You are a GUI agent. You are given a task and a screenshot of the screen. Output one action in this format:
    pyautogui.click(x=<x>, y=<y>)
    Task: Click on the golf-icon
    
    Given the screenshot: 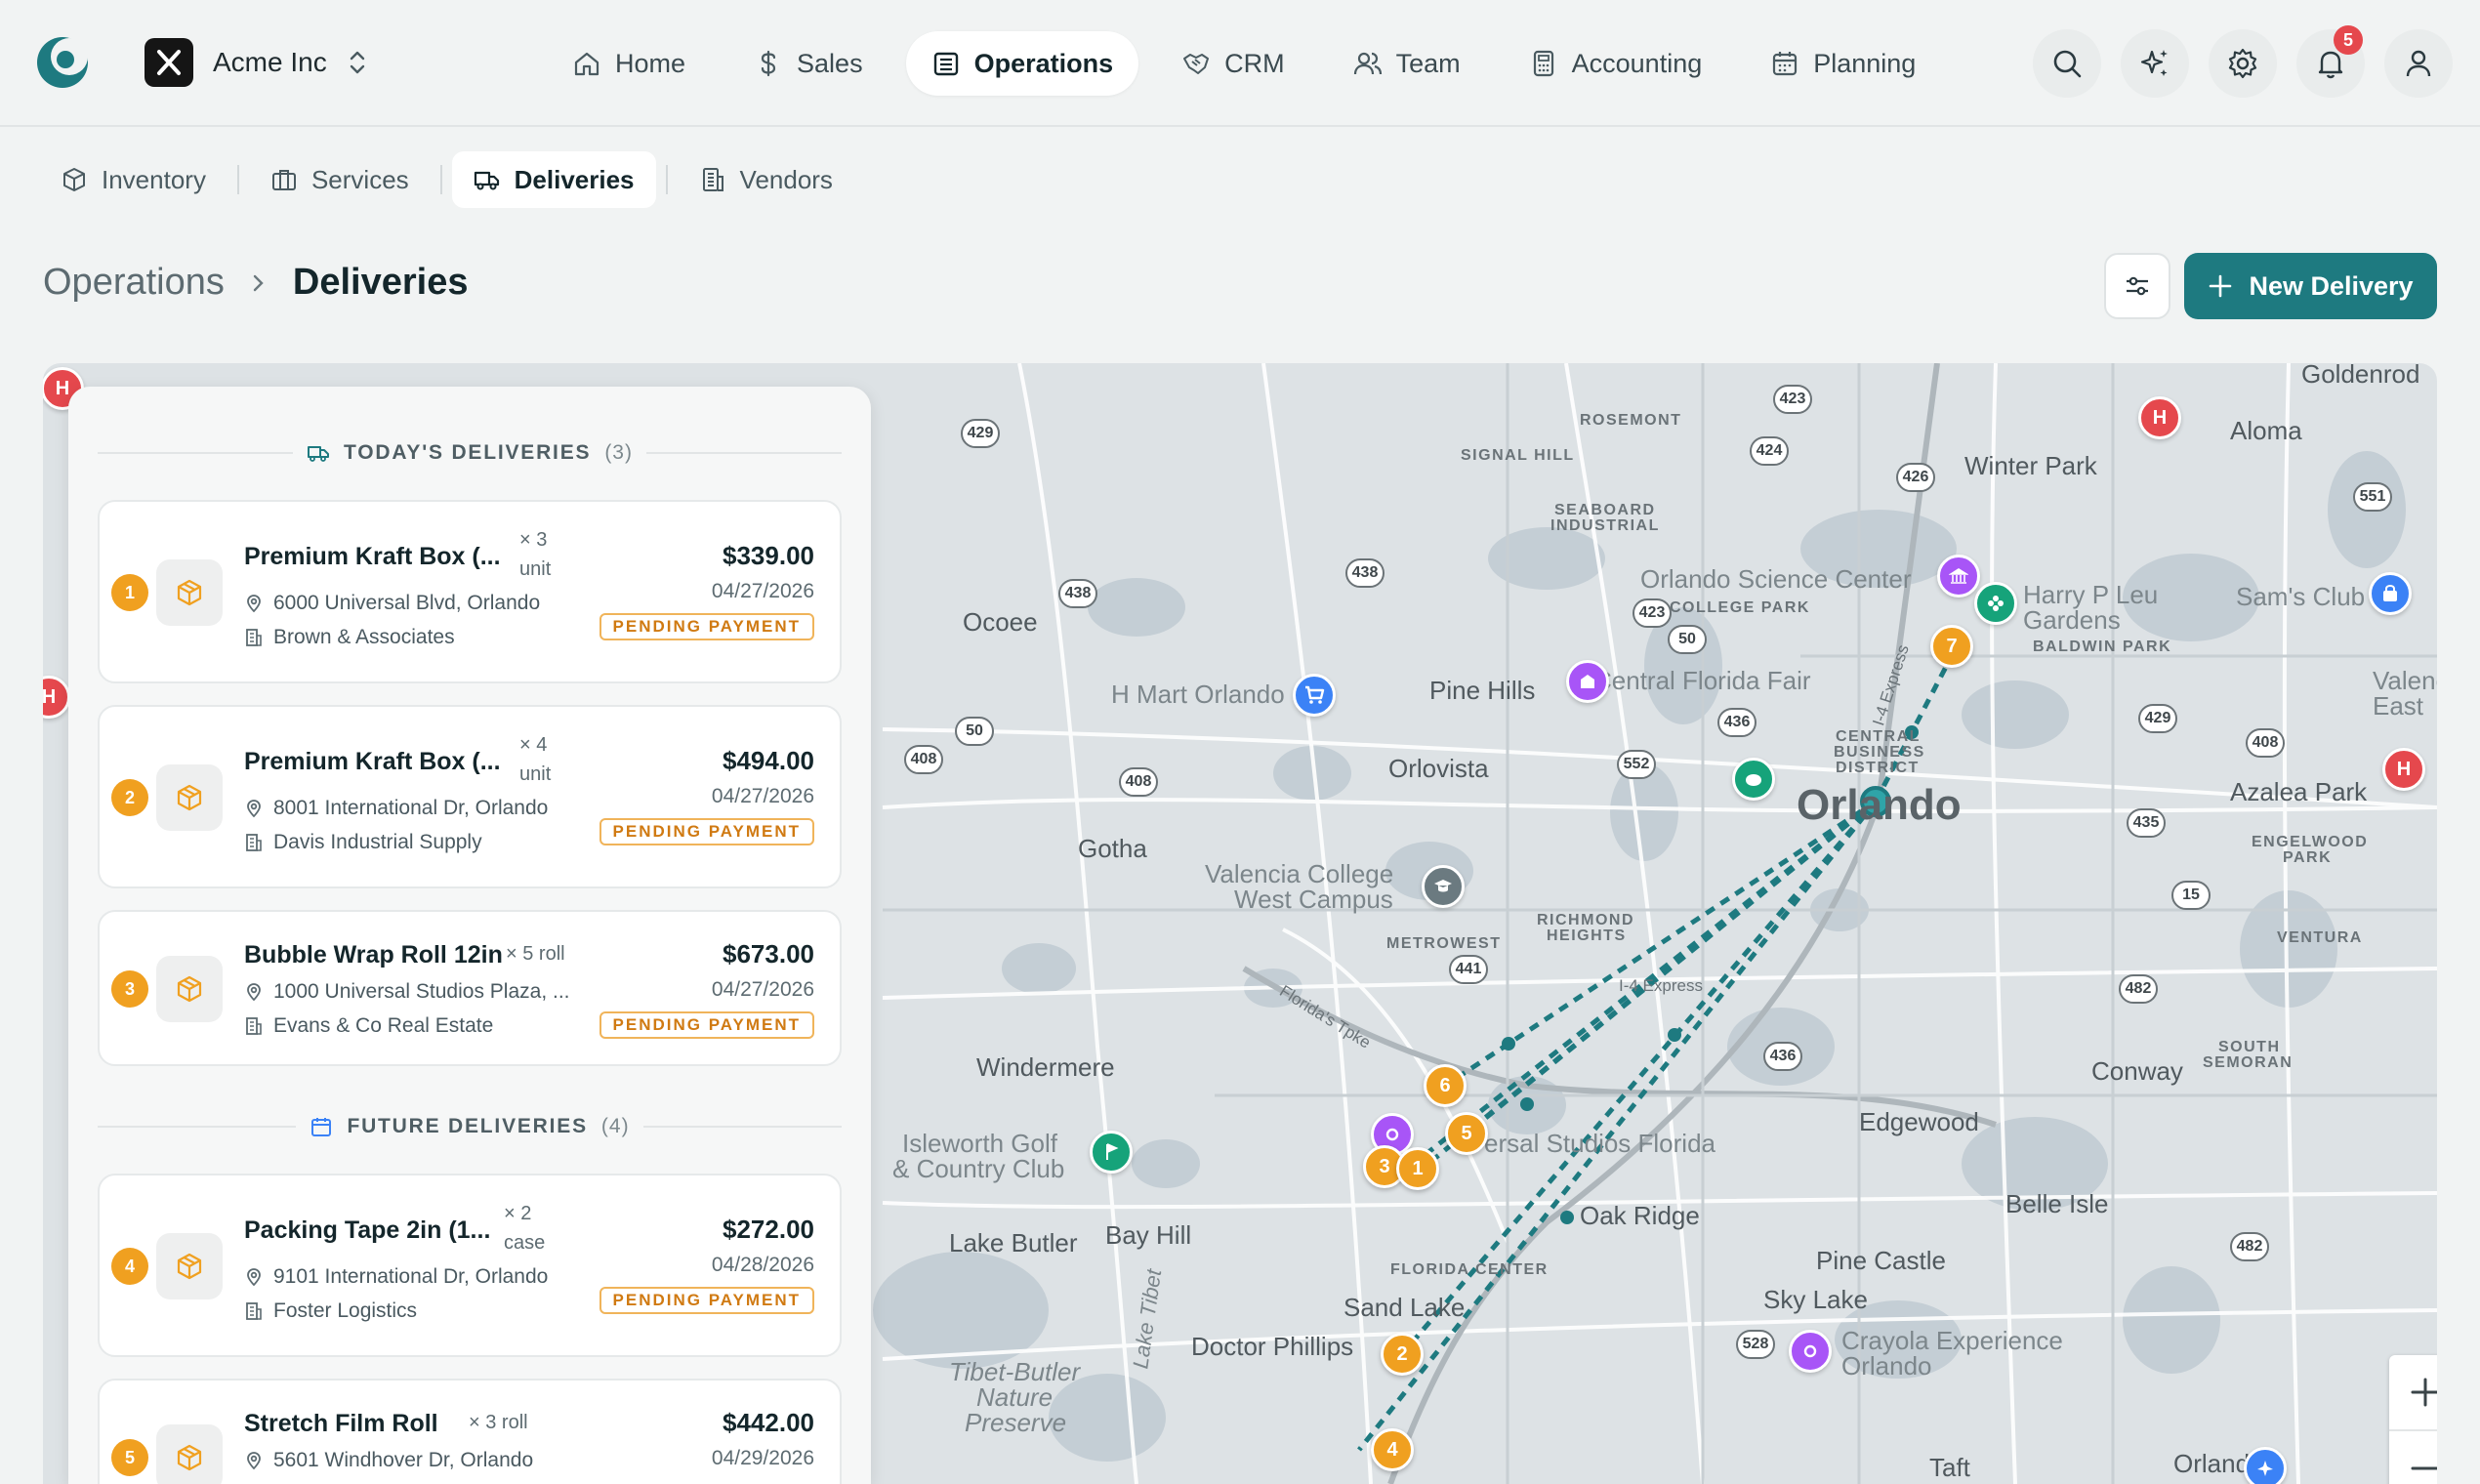 What is the action you would take?
    pyautogui.click(x=1111, y=1152)
    